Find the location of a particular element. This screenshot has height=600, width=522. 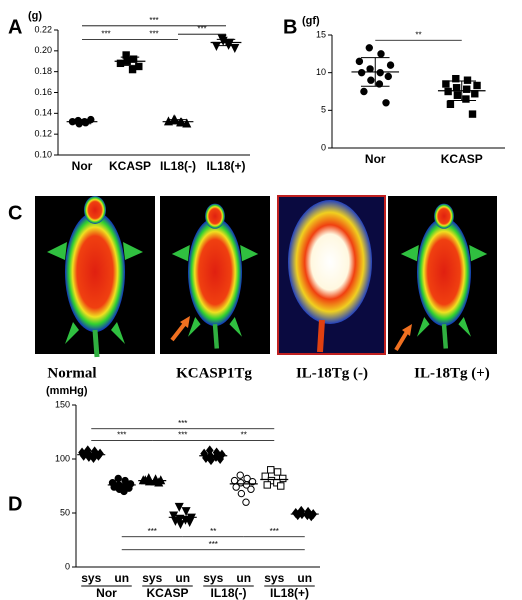

y-tick-label: 15 is located at coordinates (321, 34).